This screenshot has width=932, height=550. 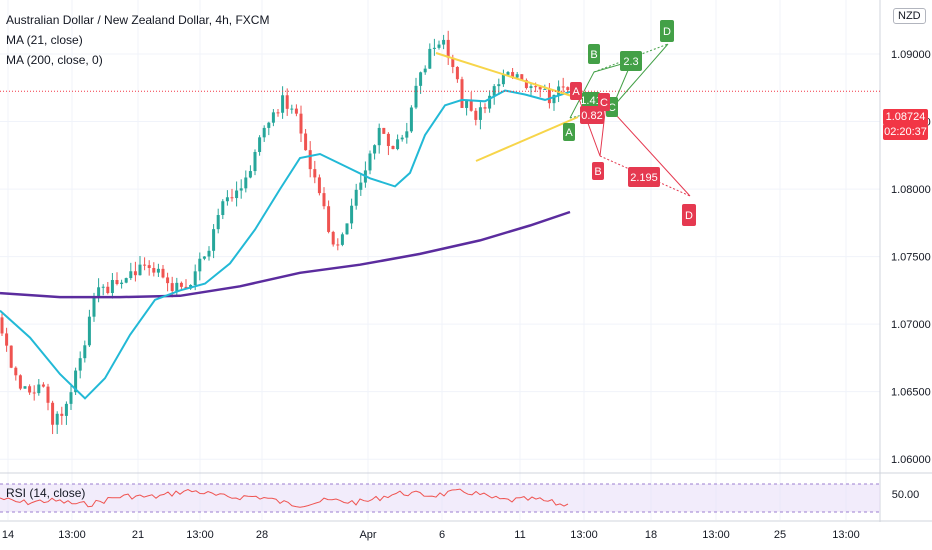 What do you see at coordinates (911, 190) in the screenshot?
I see `price-tick-label: 1.08000` at bounding box center [911, 190].